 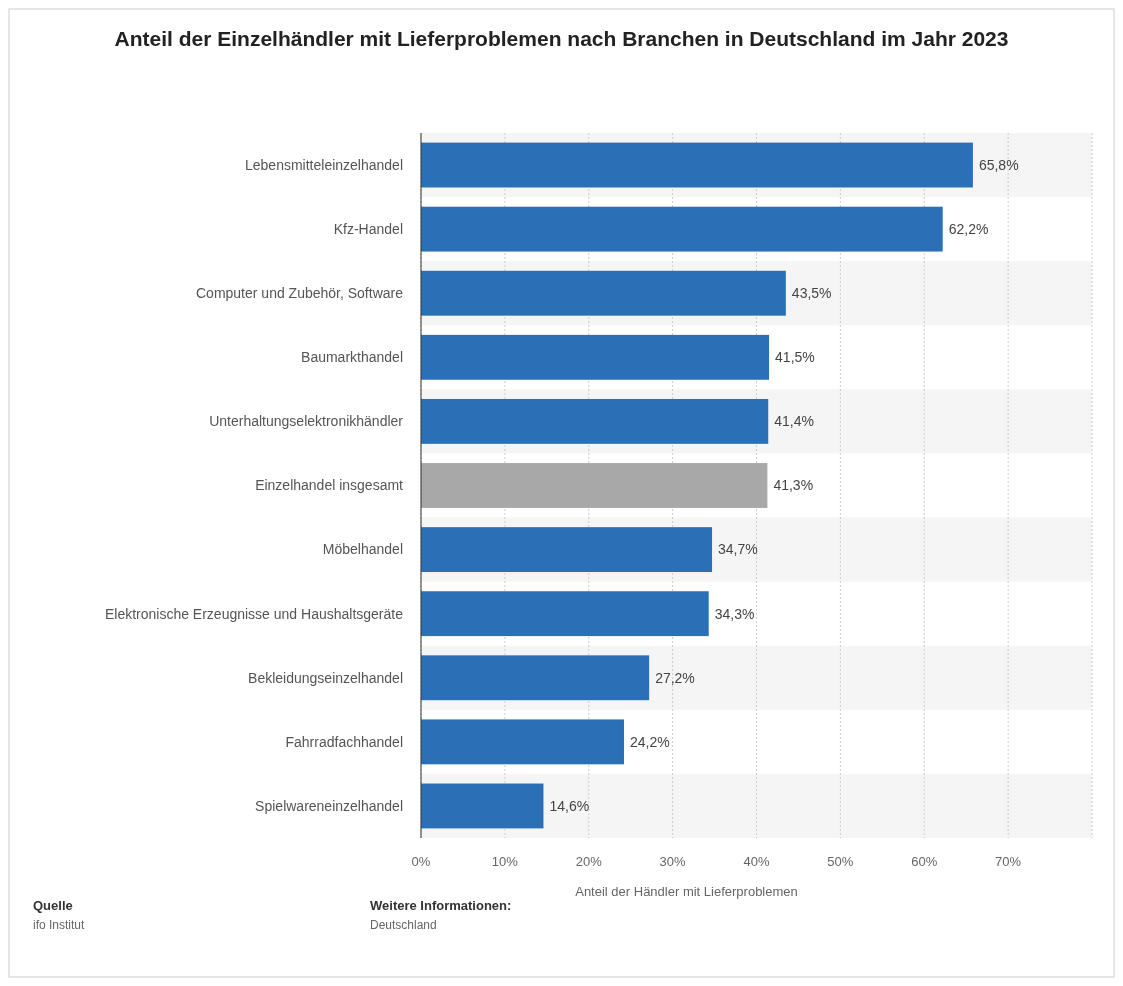 What do you see at coordinates (352, 357) in the screenshot?
I see `y-tick-label: Baumarkthandel` at bounding box center [352, 357].